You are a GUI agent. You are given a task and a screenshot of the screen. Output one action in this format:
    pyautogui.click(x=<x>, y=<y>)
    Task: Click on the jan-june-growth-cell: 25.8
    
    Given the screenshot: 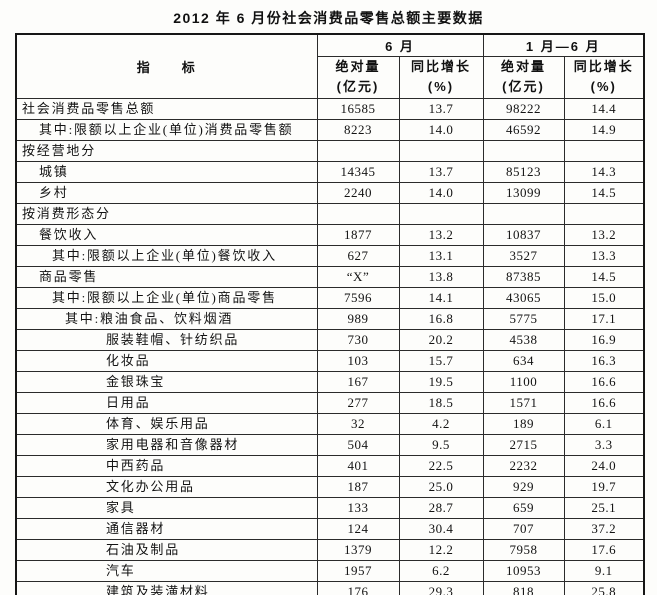 What is the action you would take?
    pyautogui.click(x=604, y=587)
    